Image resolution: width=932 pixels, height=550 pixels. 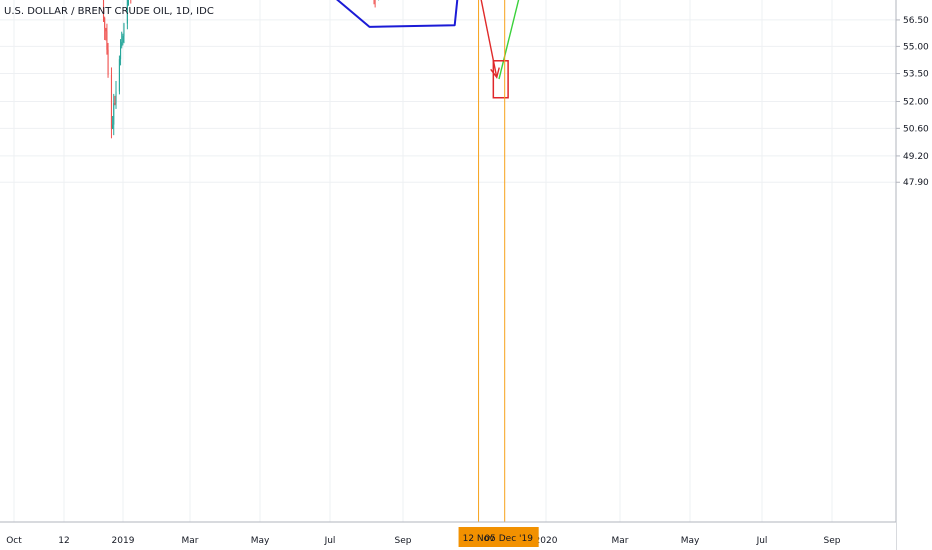 I want to click on y-tick-label: 56.50, so click(x=916, y=21).